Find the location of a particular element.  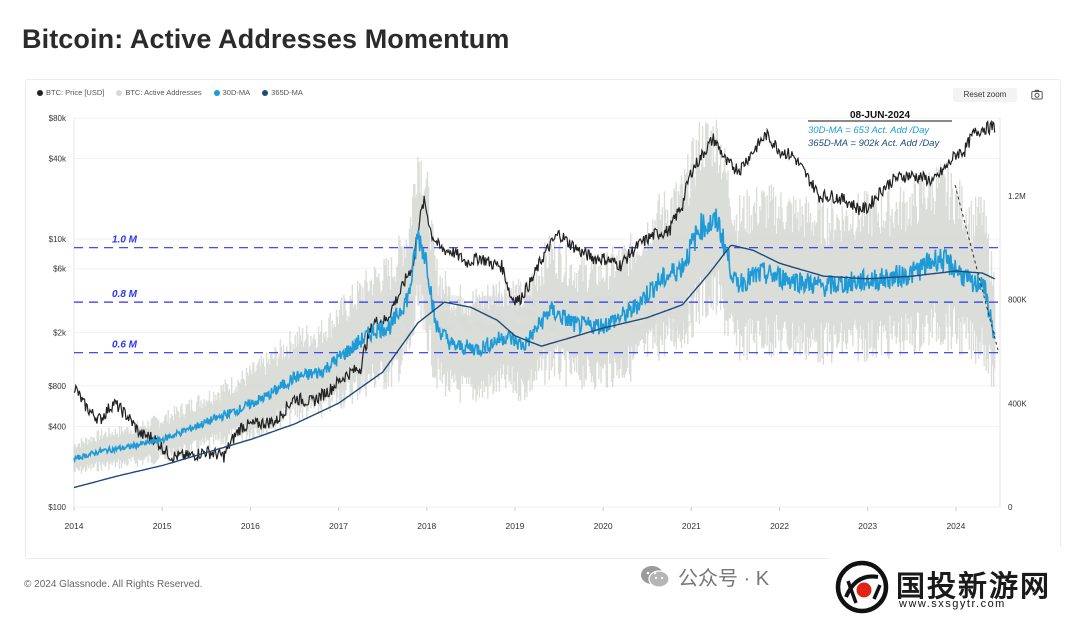

brand-url: www.sxsgytr.com is located at coordinates (952, 604).